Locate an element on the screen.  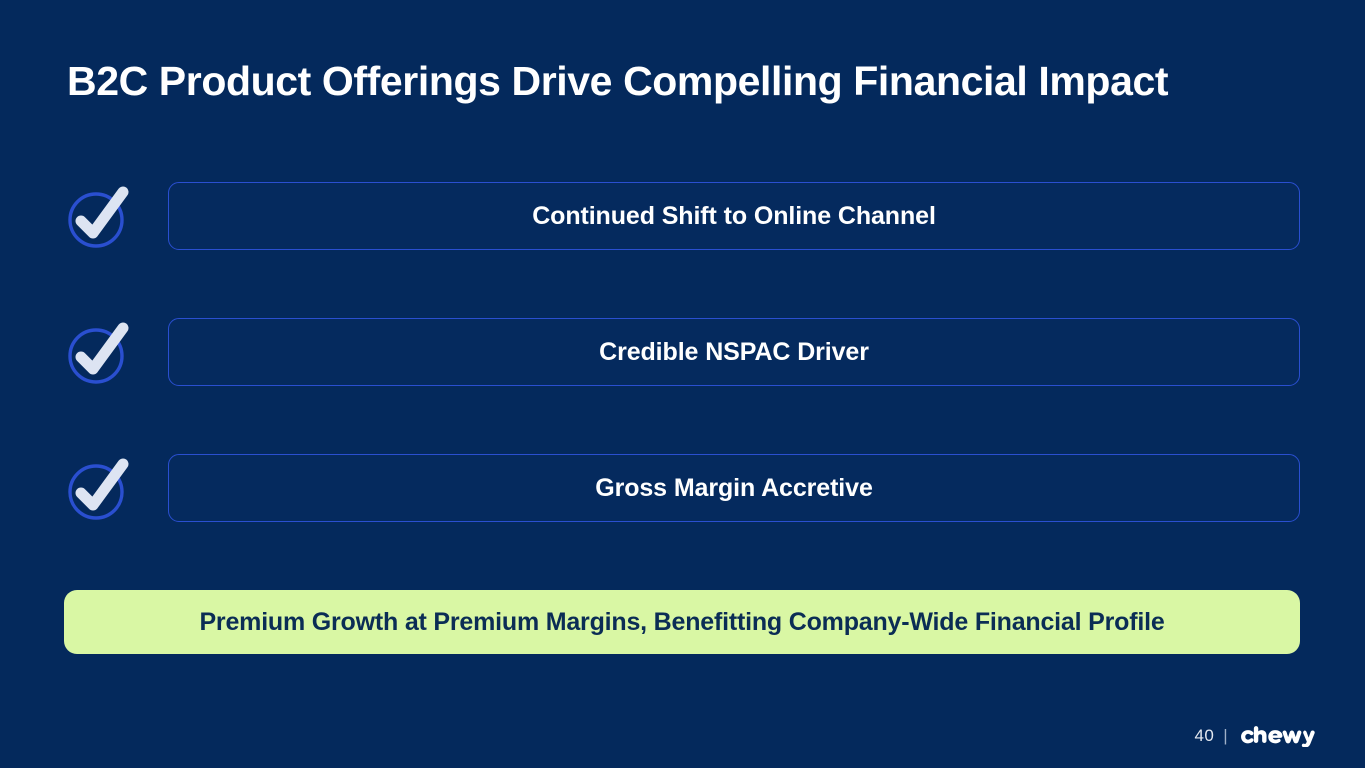
slide-footer: 40 | is located at coordinates (1258, 736).